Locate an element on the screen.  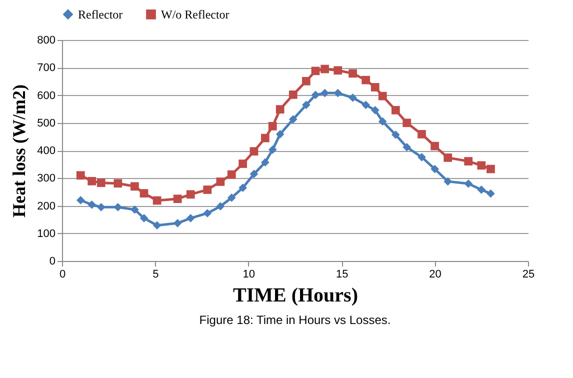
y-tick-label: 700 is located at coordinates (46, 68).